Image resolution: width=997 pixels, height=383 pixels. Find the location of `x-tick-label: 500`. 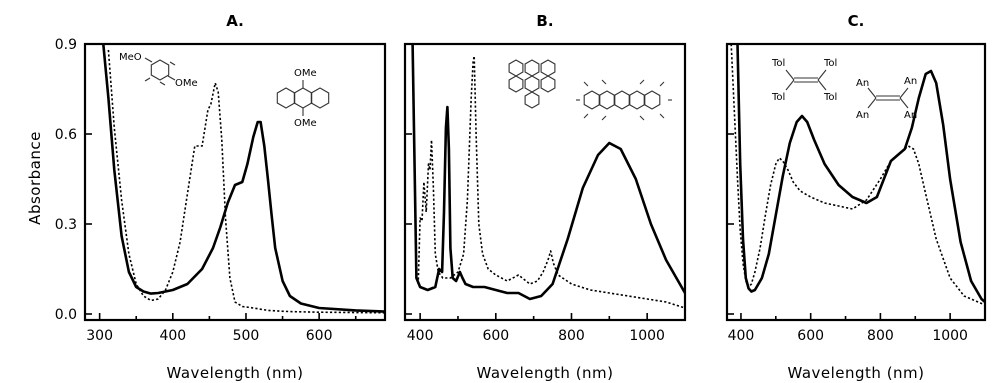

x-tick-label: 500 is located at coordinates (246, 336).